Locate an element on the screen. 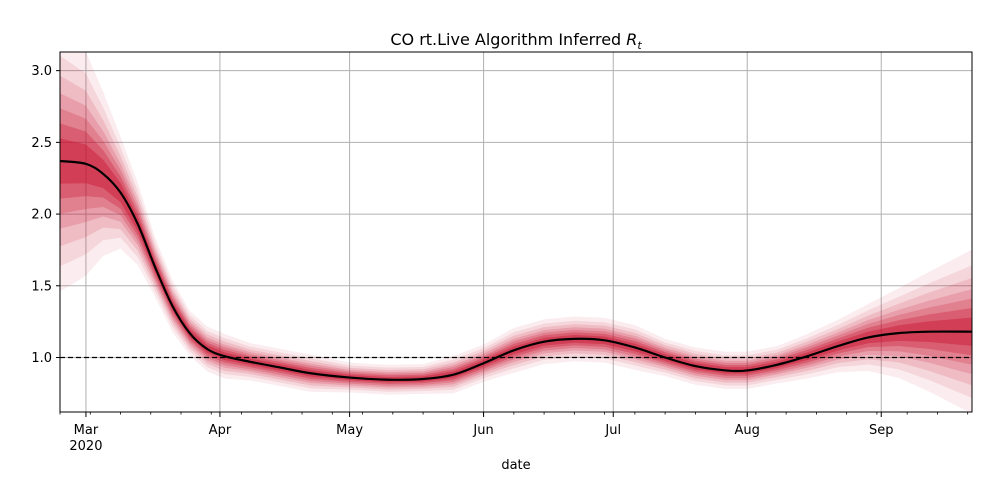  x-tick-label: Jul is located at coordinates (612, 430).